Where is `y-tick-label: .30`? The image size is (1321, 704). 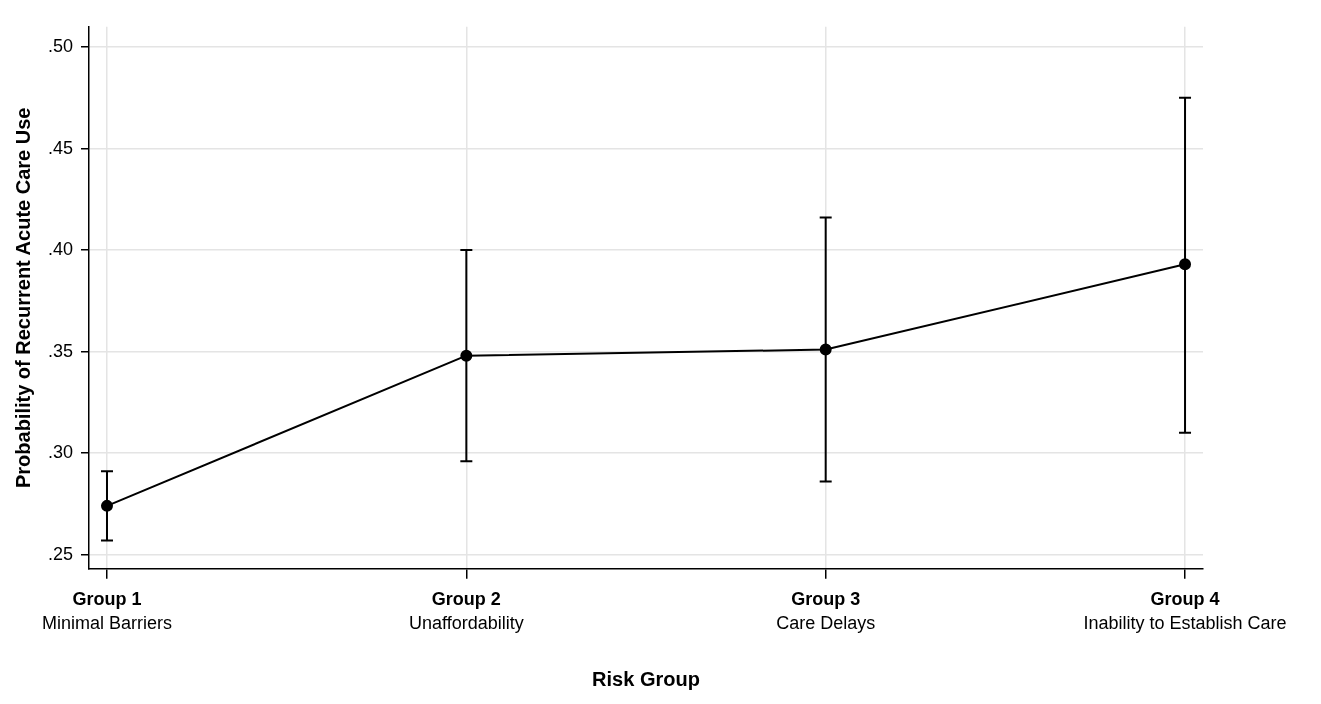 y-tick-label: .30 is located at coordinates (60, 452).